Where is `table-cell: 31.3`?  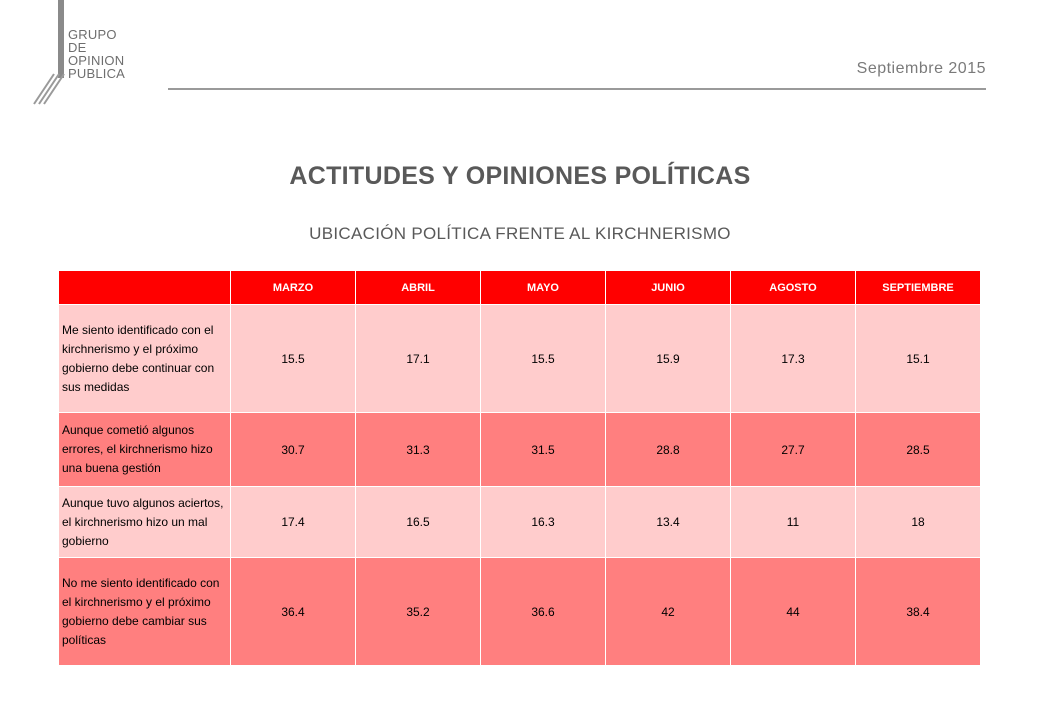 table-cell: 31.3 is located at coordinates (418, 449).